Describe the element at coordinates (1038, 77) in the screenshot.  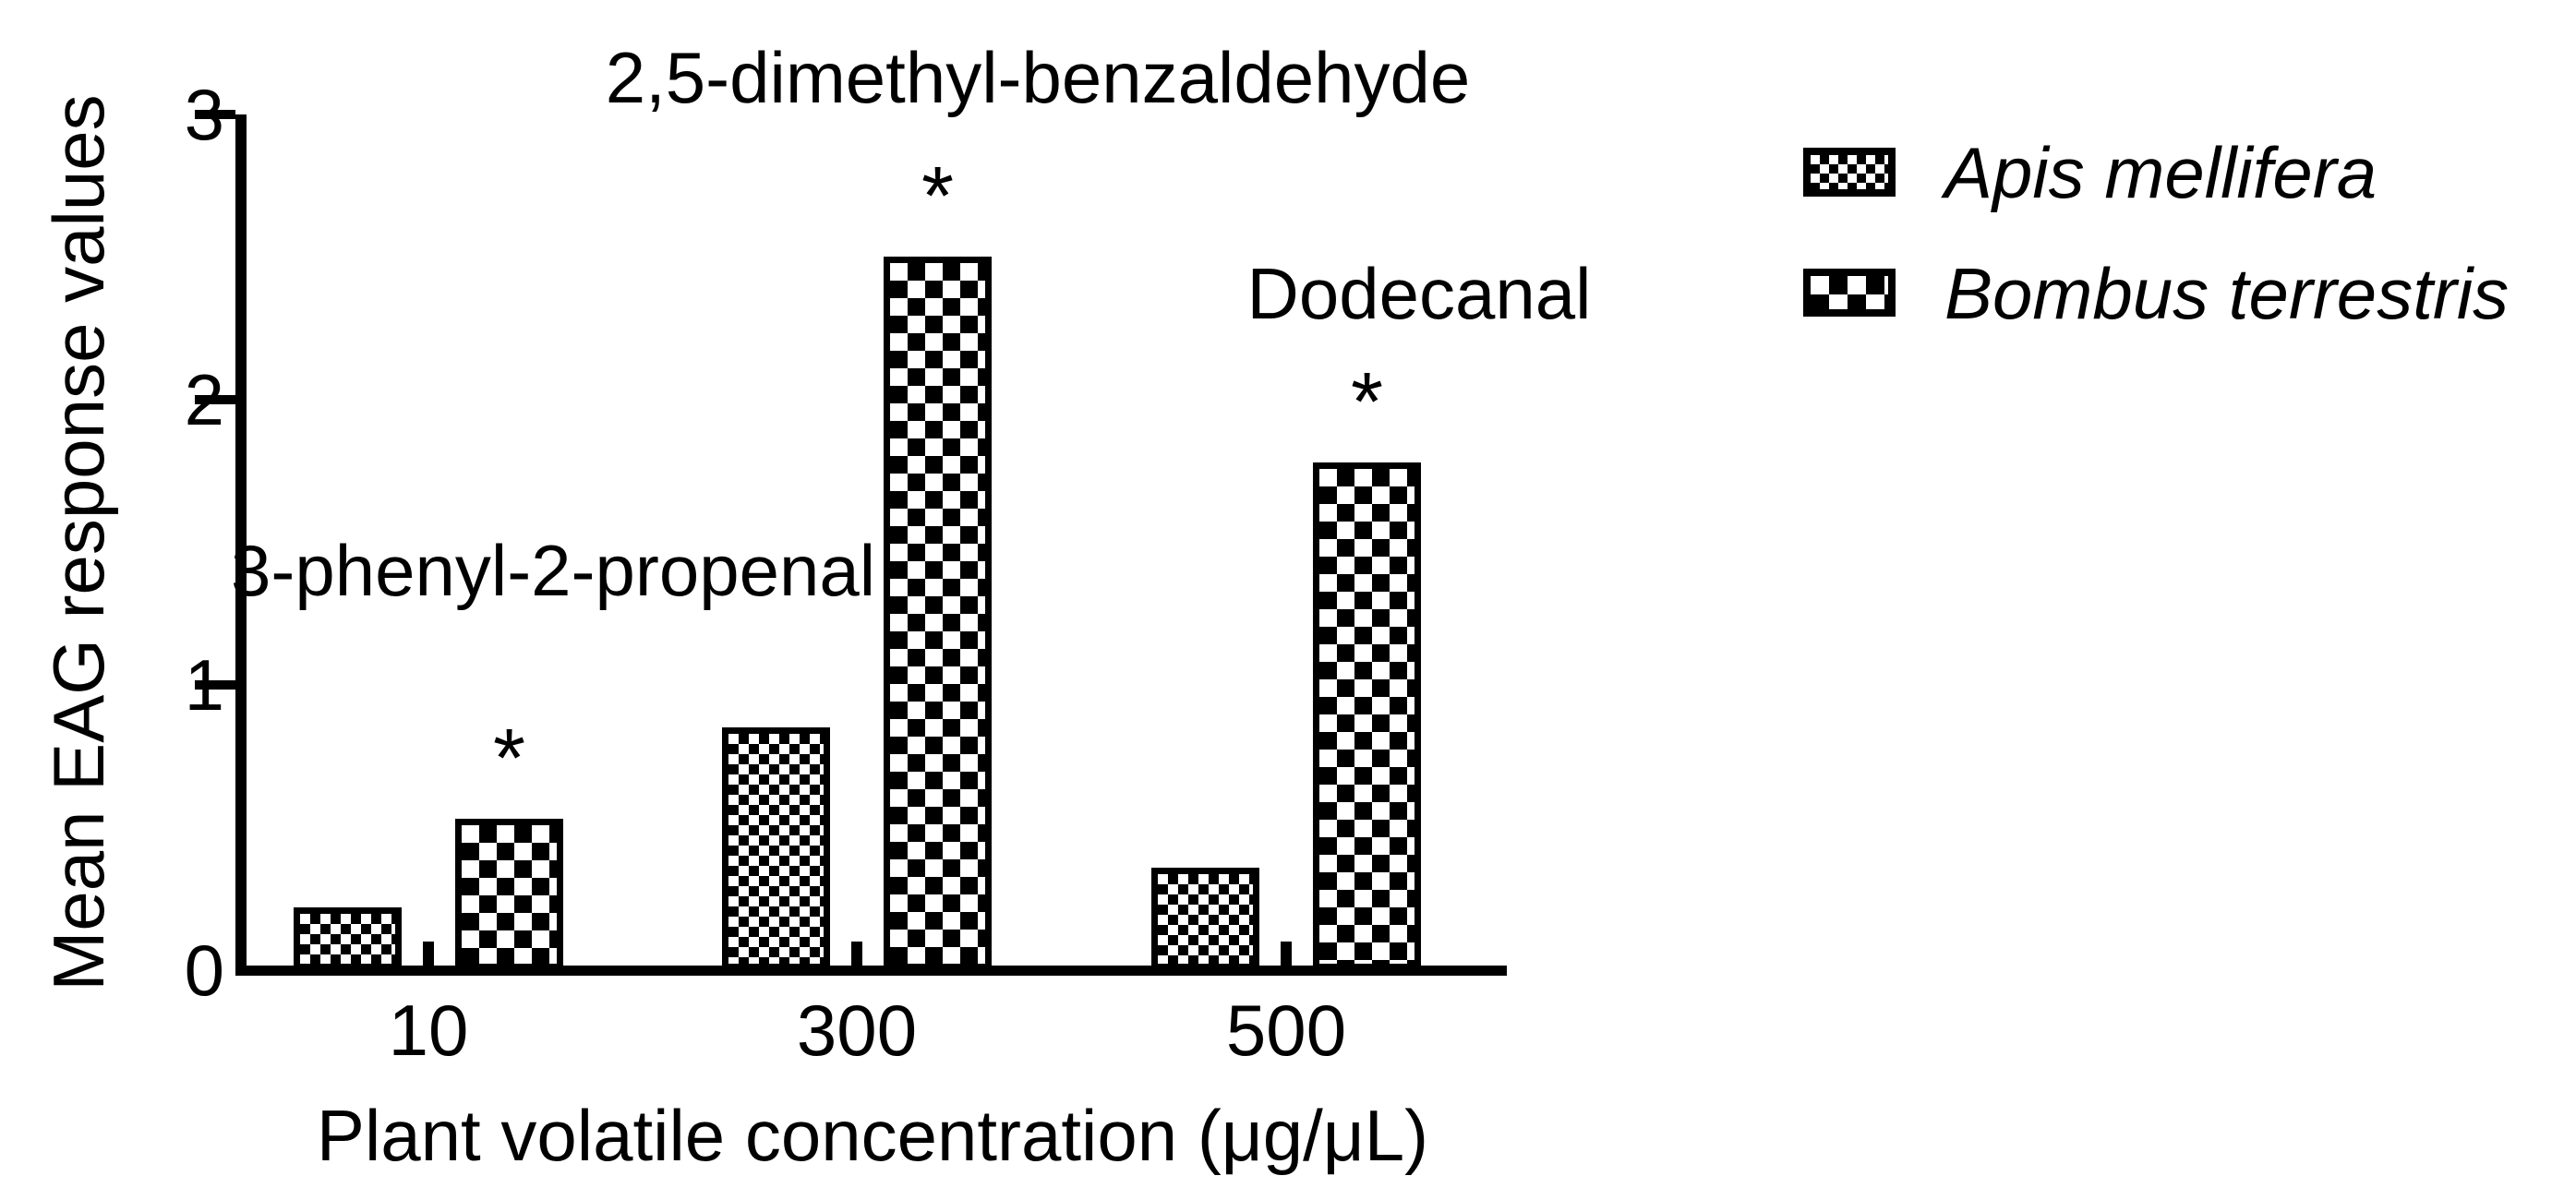
I see `annotation-2-5-dimethyl-benzaldehyde: 2,5-dimethyl-benzaldehyde` at that location.